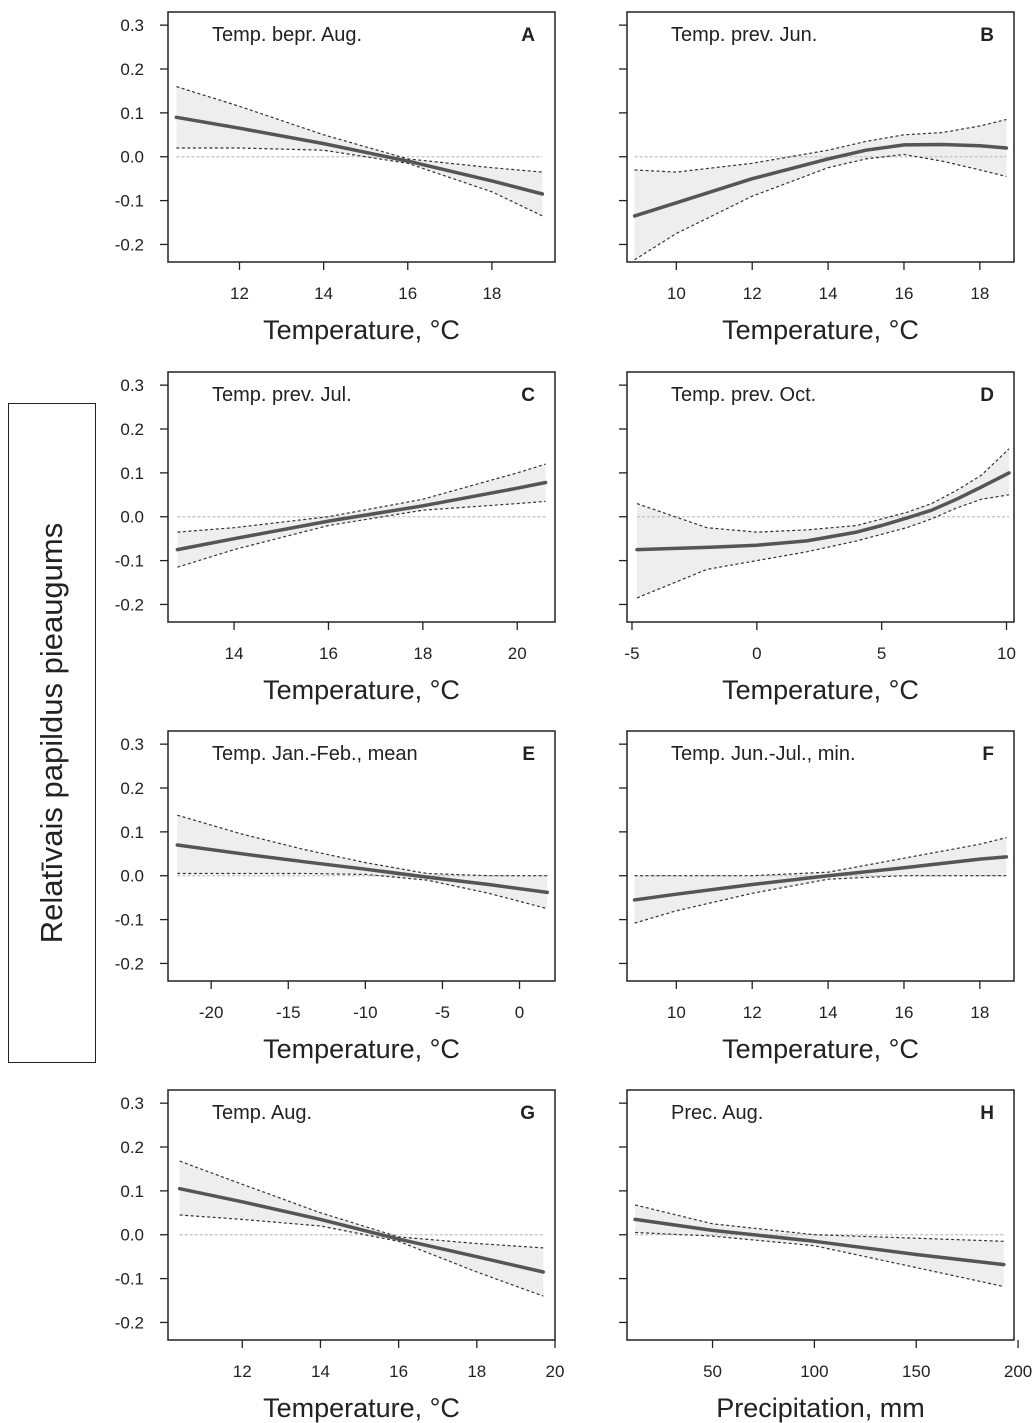 The image size is (1036, 1423). I want to click on panel-letter: D, so click(987, 395).